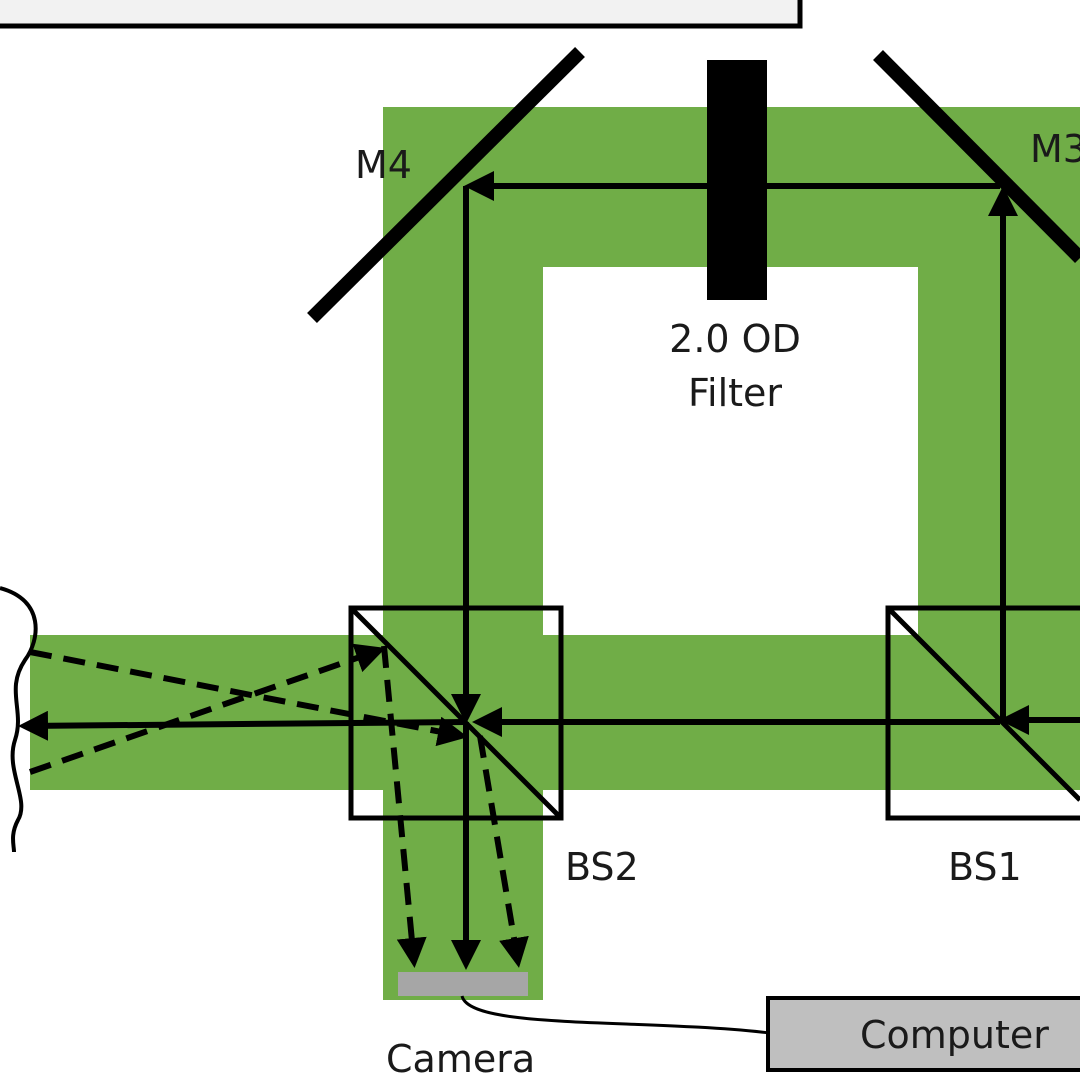  Describe the element at coordinates (735, 393) in the screenshot. I see `label-filter-line2: Filter` at that location.